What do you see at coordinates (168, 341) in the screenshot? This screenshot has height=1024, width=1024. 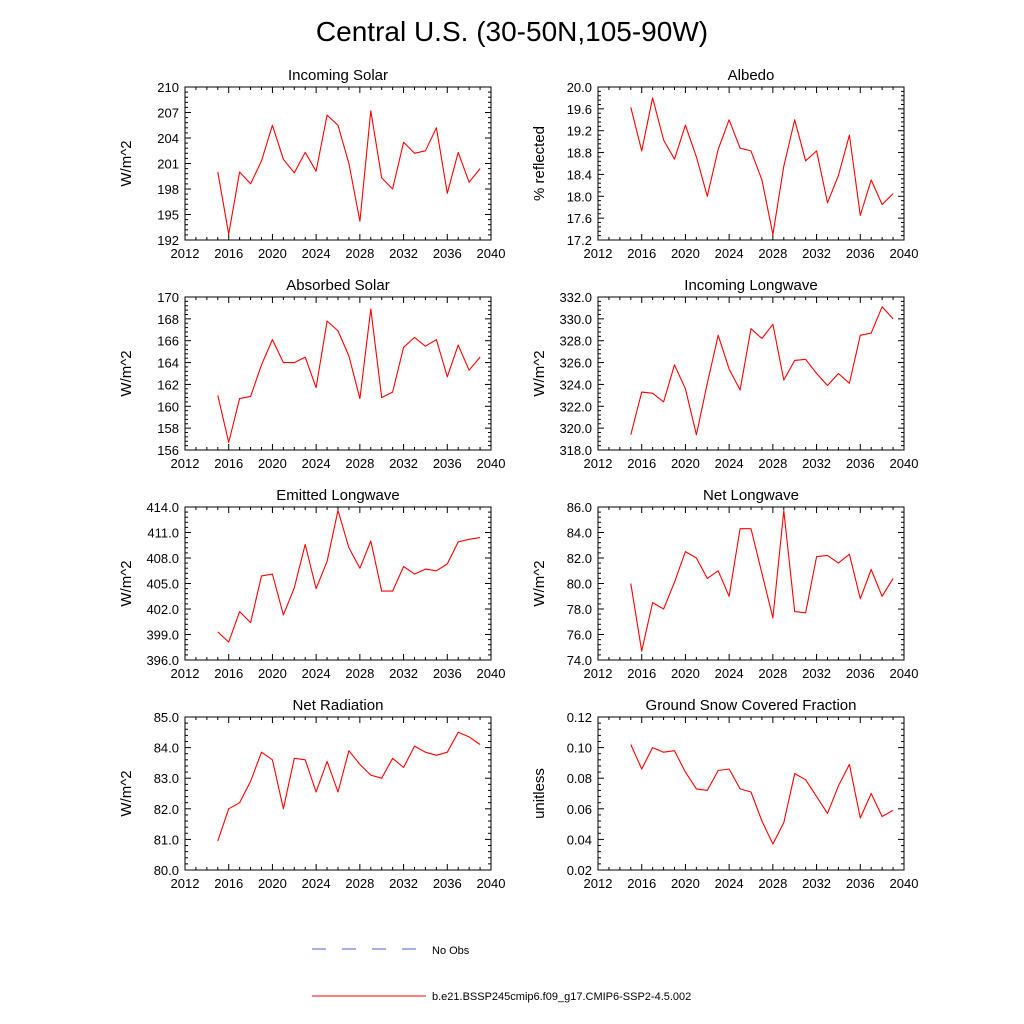 I see `y-tick-label: 166` at bounding box center [168, 341].